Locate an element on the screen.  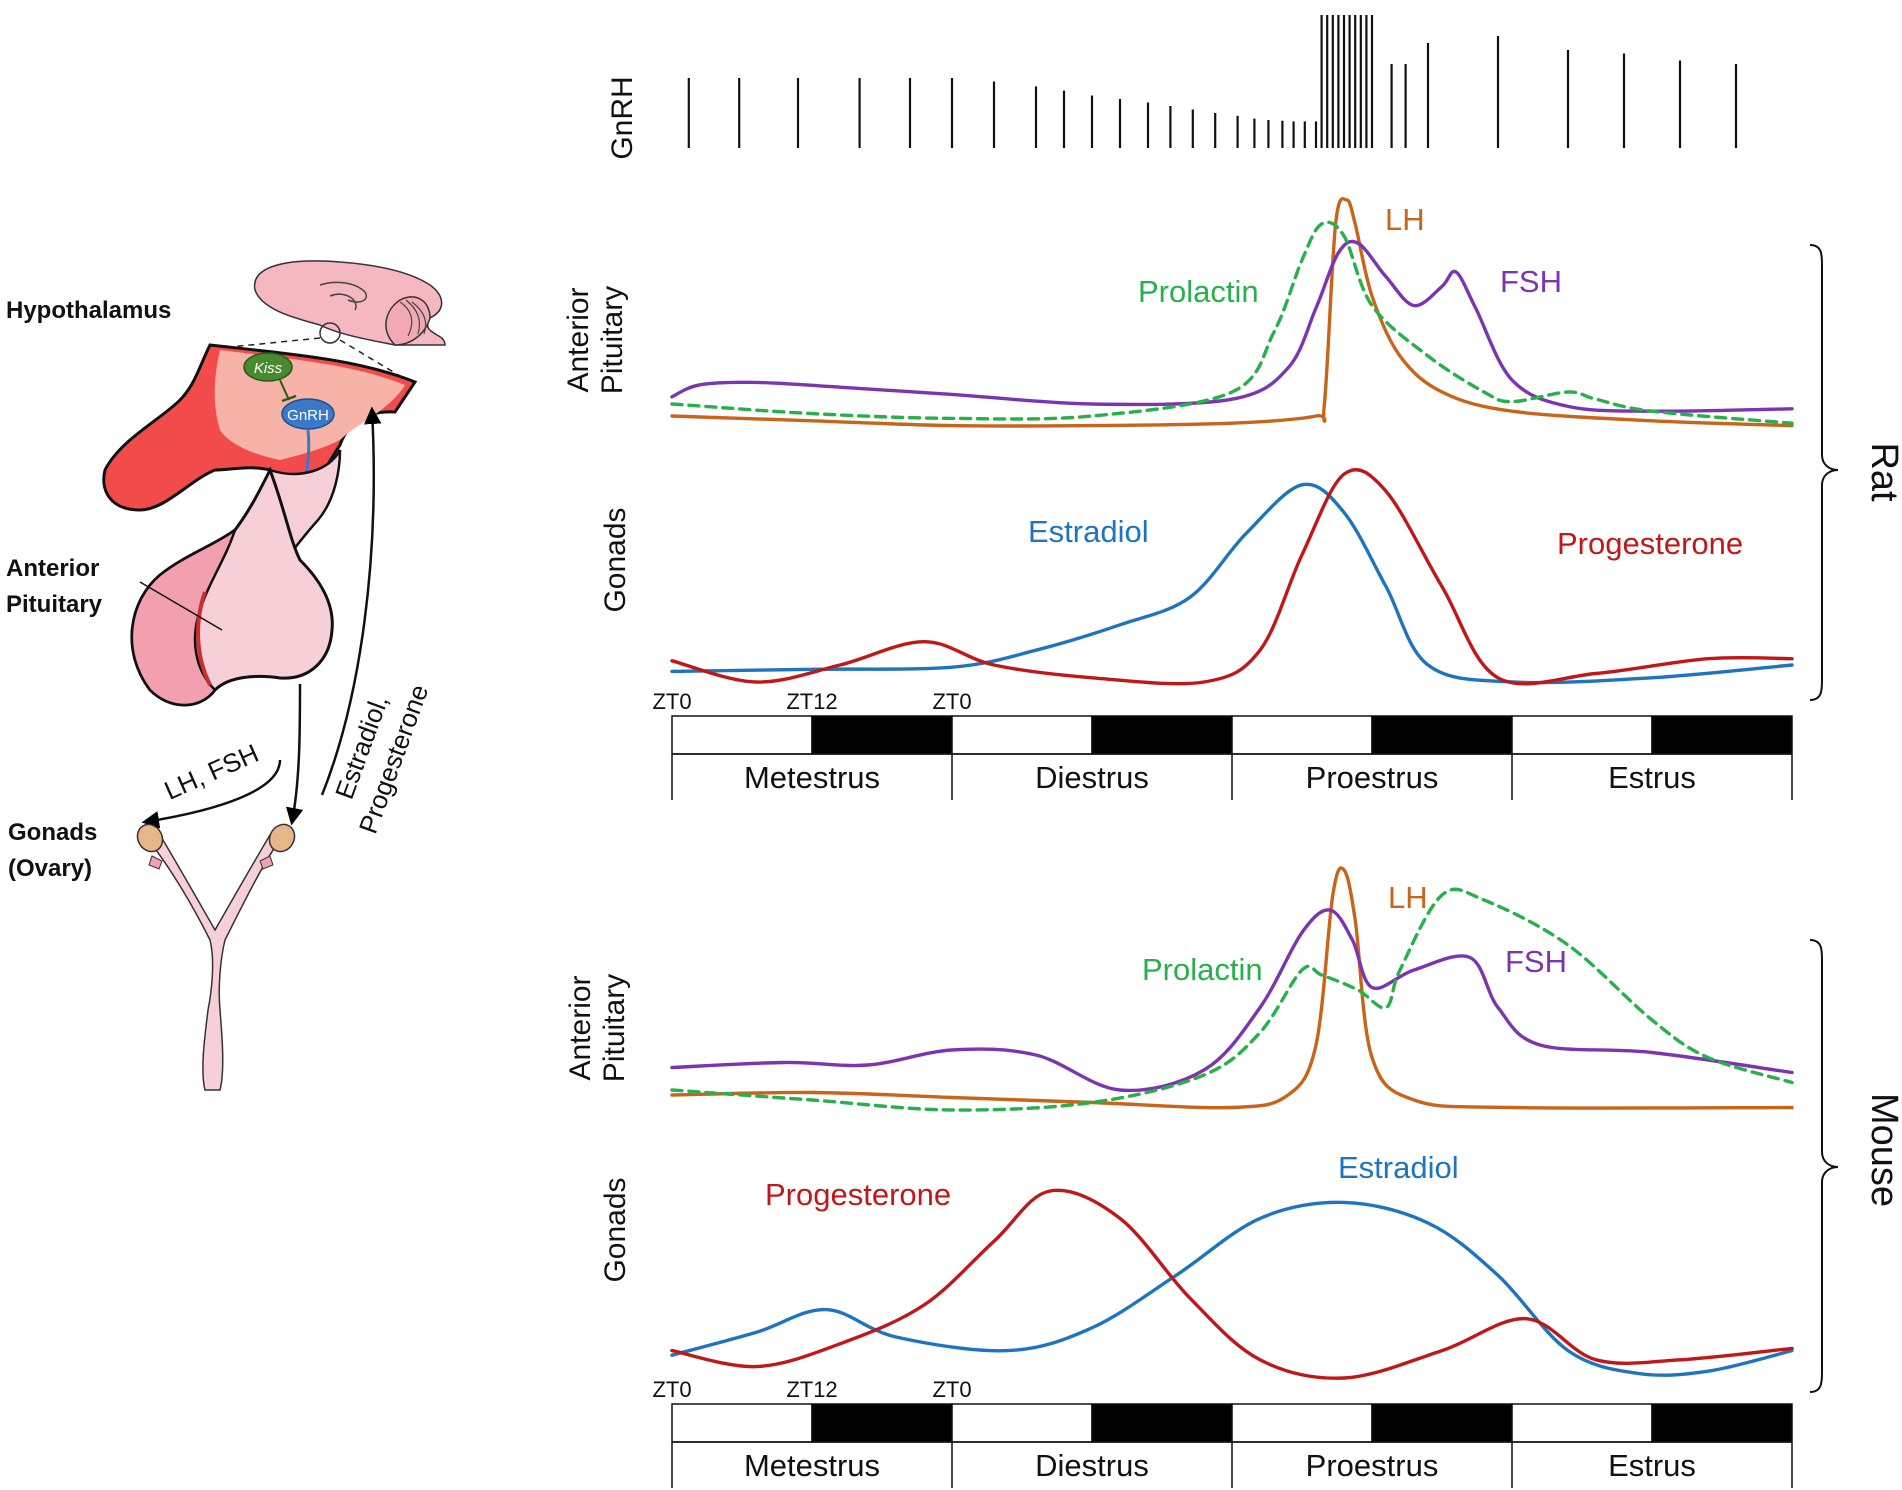
gnrh-neuron-label: GnRH is located at coordinates (308, 415).